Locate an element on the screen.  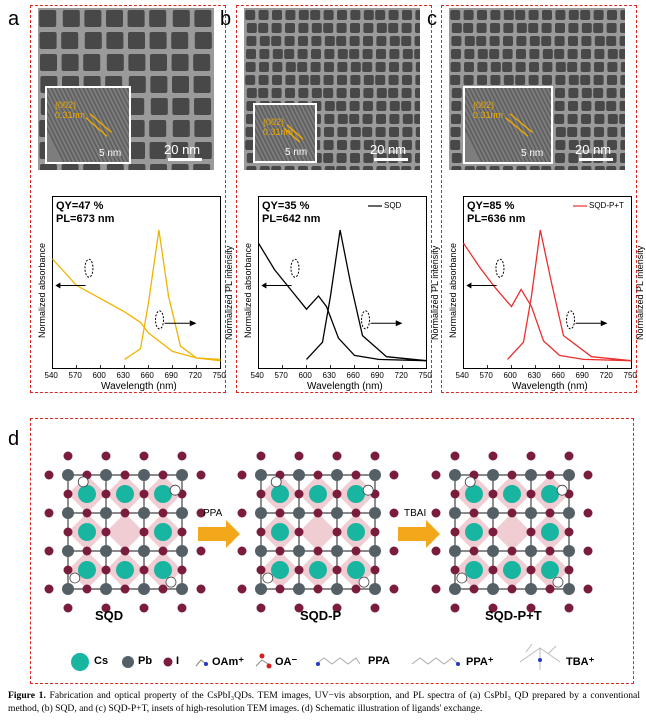
plot-frame is located at coordinates (136, 282).